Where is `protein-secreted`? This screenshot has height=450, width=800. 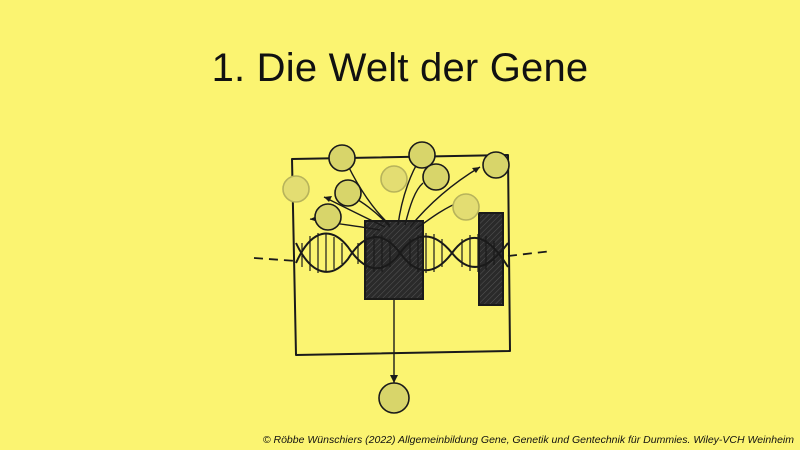
protein-secreted is located at coordinates (394, 398).